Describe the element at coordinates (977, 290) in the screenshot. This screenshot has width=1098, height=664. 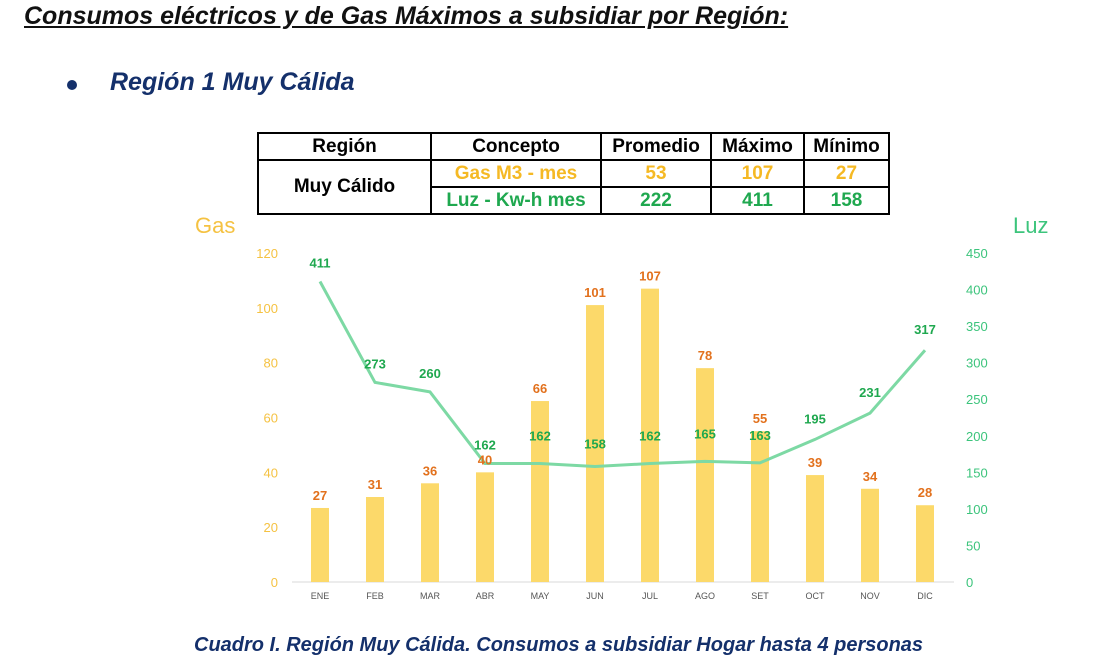
I see `right-tick-label: 400` at that location.